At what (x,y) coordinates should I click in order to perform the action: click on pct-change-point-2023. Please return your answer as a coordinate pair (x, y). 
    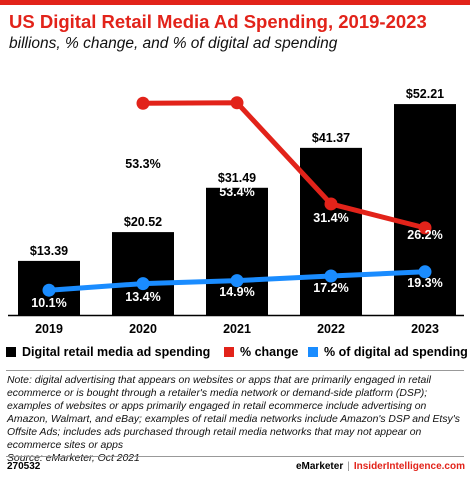
    Looking at the image, I should click on (425, 228).